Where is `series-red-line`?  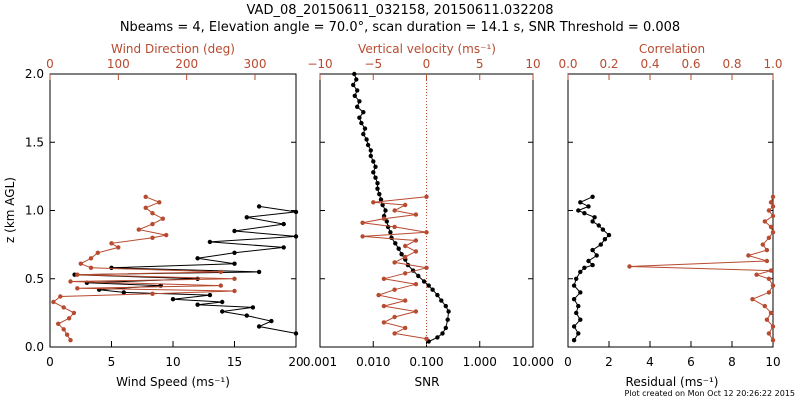 series-red-line is located at coordinates (701, 268).